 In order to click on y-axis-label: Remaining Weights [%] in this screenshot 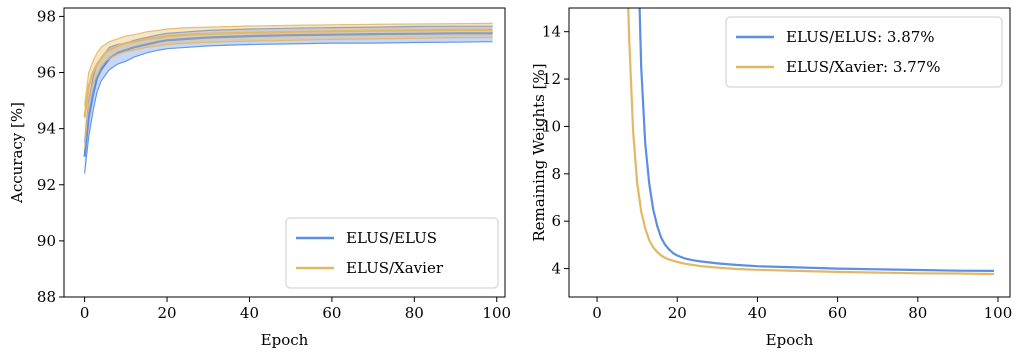, I will do `click(539, 152)`.